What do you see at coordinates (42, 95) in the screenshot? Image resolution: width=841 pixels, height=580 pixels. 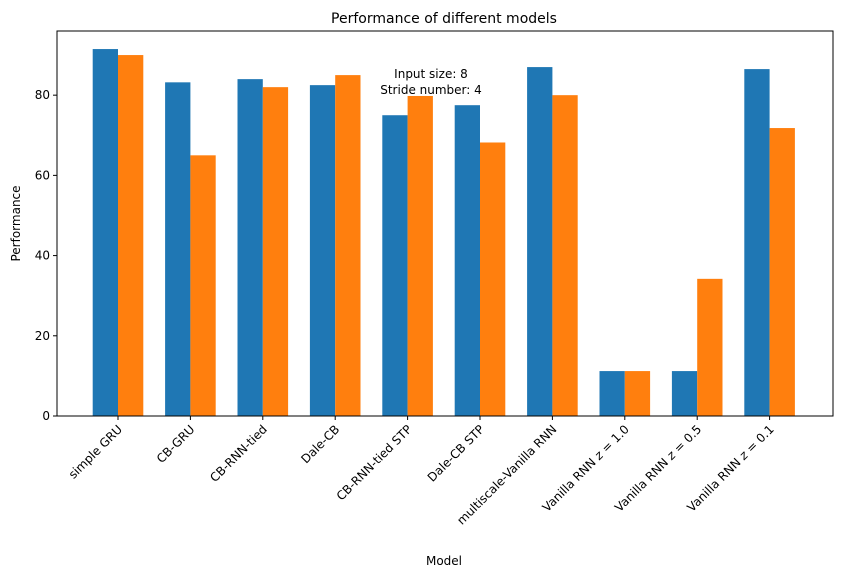 I see `y-tick-label-4: 80` at bounding box center [42, 95].